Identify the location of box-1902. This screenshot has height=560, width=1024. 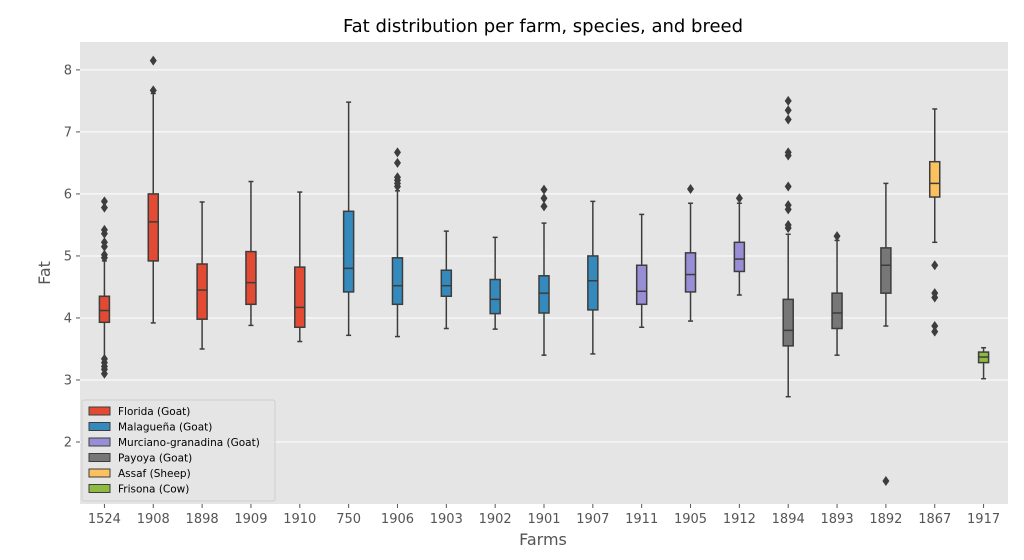
(495, 283).